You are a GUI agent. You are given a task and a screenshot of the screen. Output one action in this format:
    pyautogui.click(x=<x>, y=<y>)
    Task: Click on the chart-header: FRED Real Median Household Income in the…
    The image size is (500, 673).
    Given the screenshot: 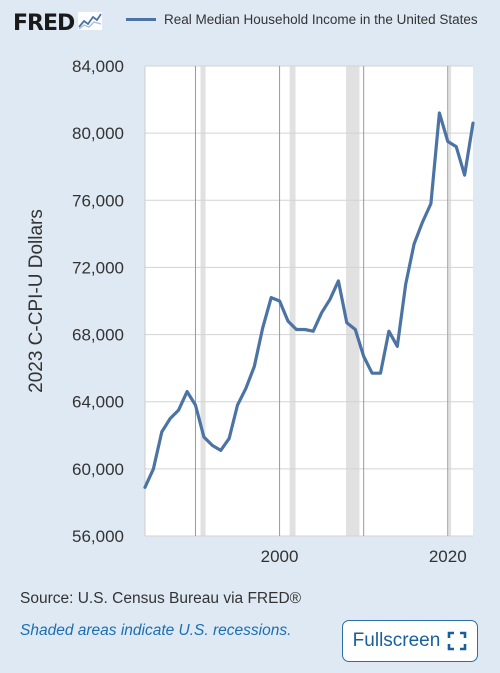 What is the action you would take?
    pyautogui.click(x=250, y=25)
    